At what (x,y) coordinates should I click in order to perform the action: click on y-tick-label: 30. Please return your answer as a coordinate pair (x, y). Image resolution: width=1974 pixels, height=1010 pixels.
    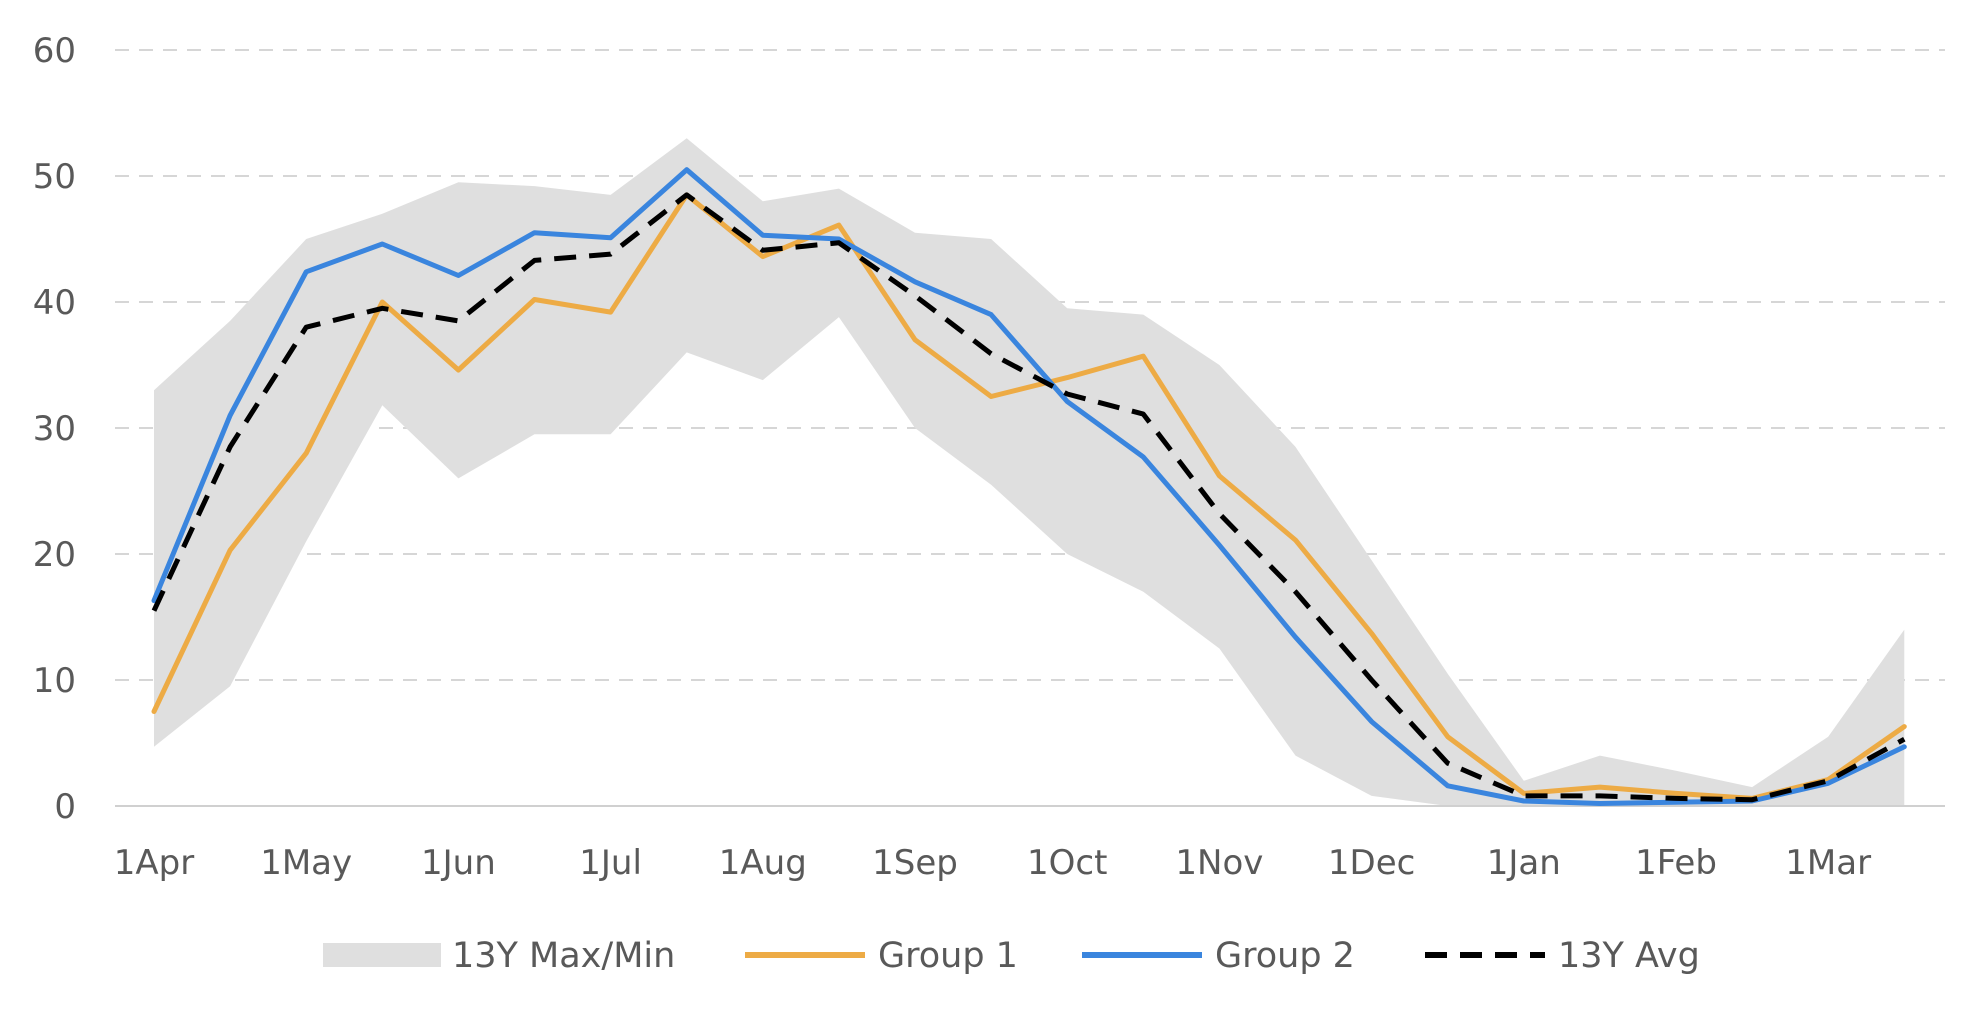
    Looking at the image, I should click on (54, 429).